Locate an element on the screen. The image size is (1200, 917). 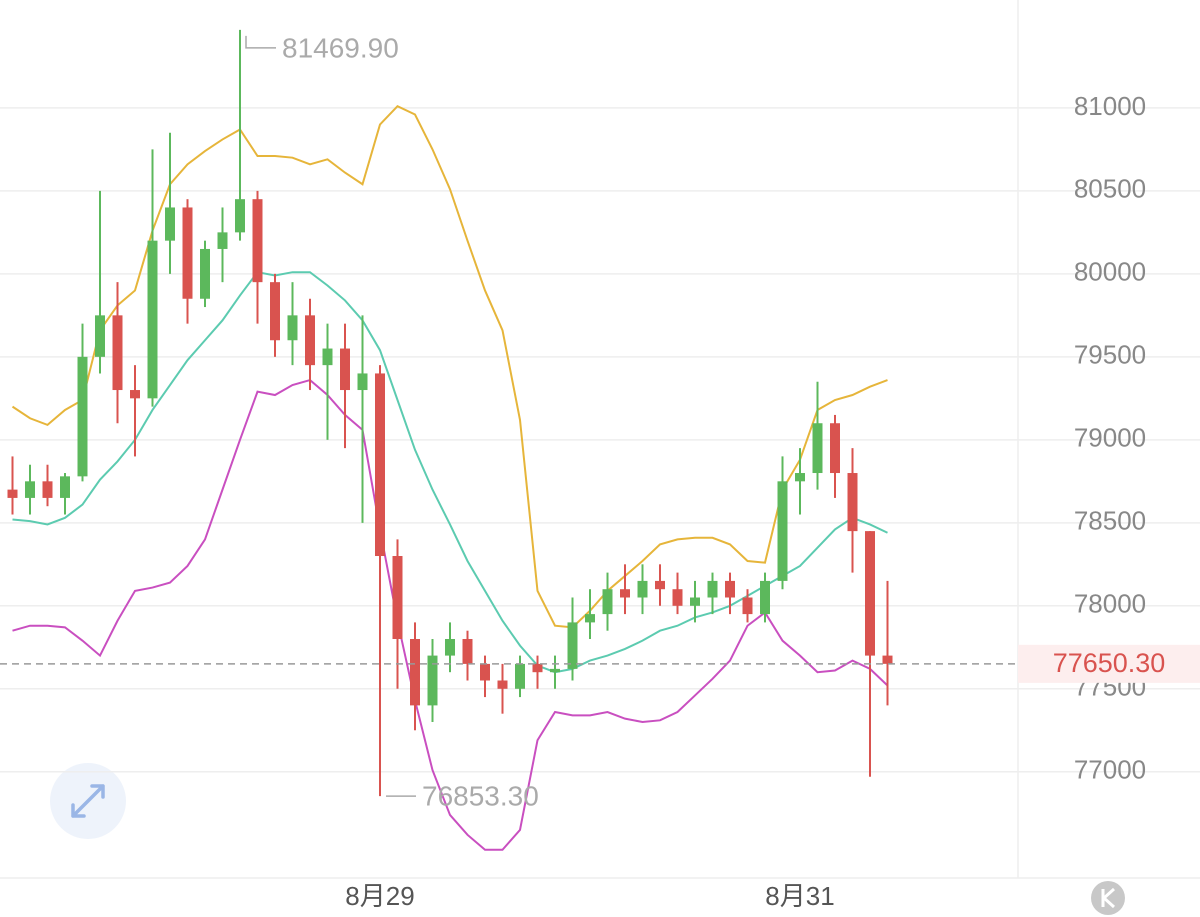
y-tick-label: 77000 is located at coordinates (1110, 770).